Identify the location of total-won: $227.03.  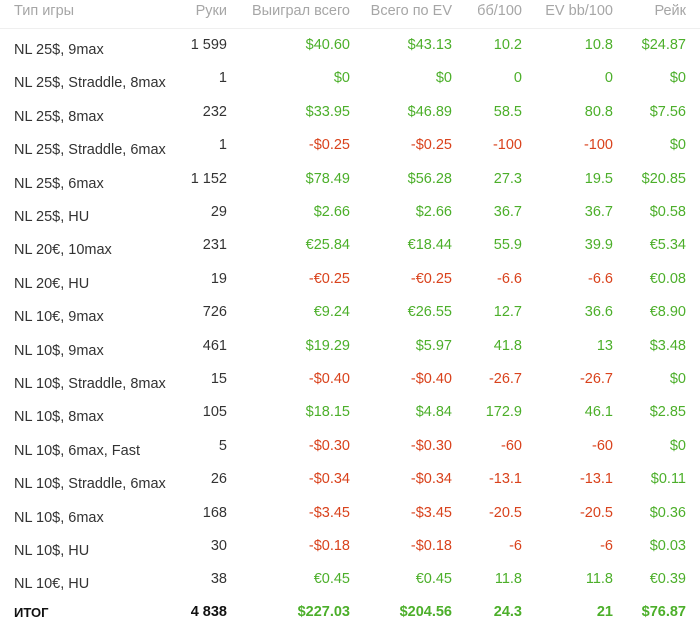
(323, 612).